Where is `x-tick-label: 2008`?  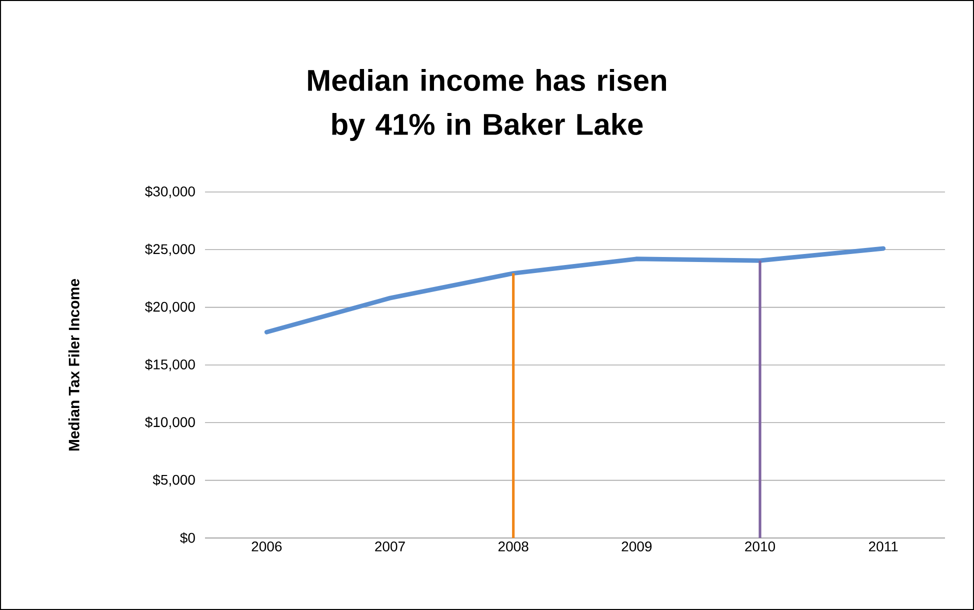 x-tick-label: 2008 is located at coordinates (513, 547).